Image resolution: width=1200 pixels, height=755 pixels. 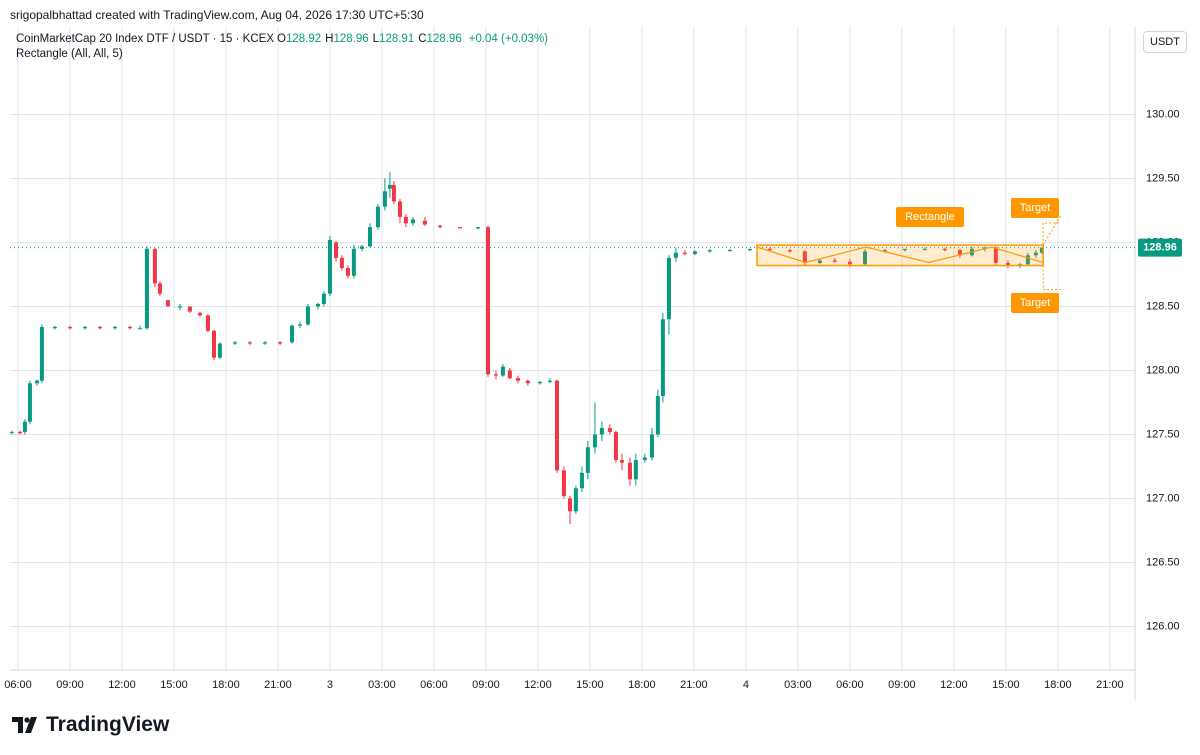 I want to click on logo: TradingView, so click(x=90, y=725).